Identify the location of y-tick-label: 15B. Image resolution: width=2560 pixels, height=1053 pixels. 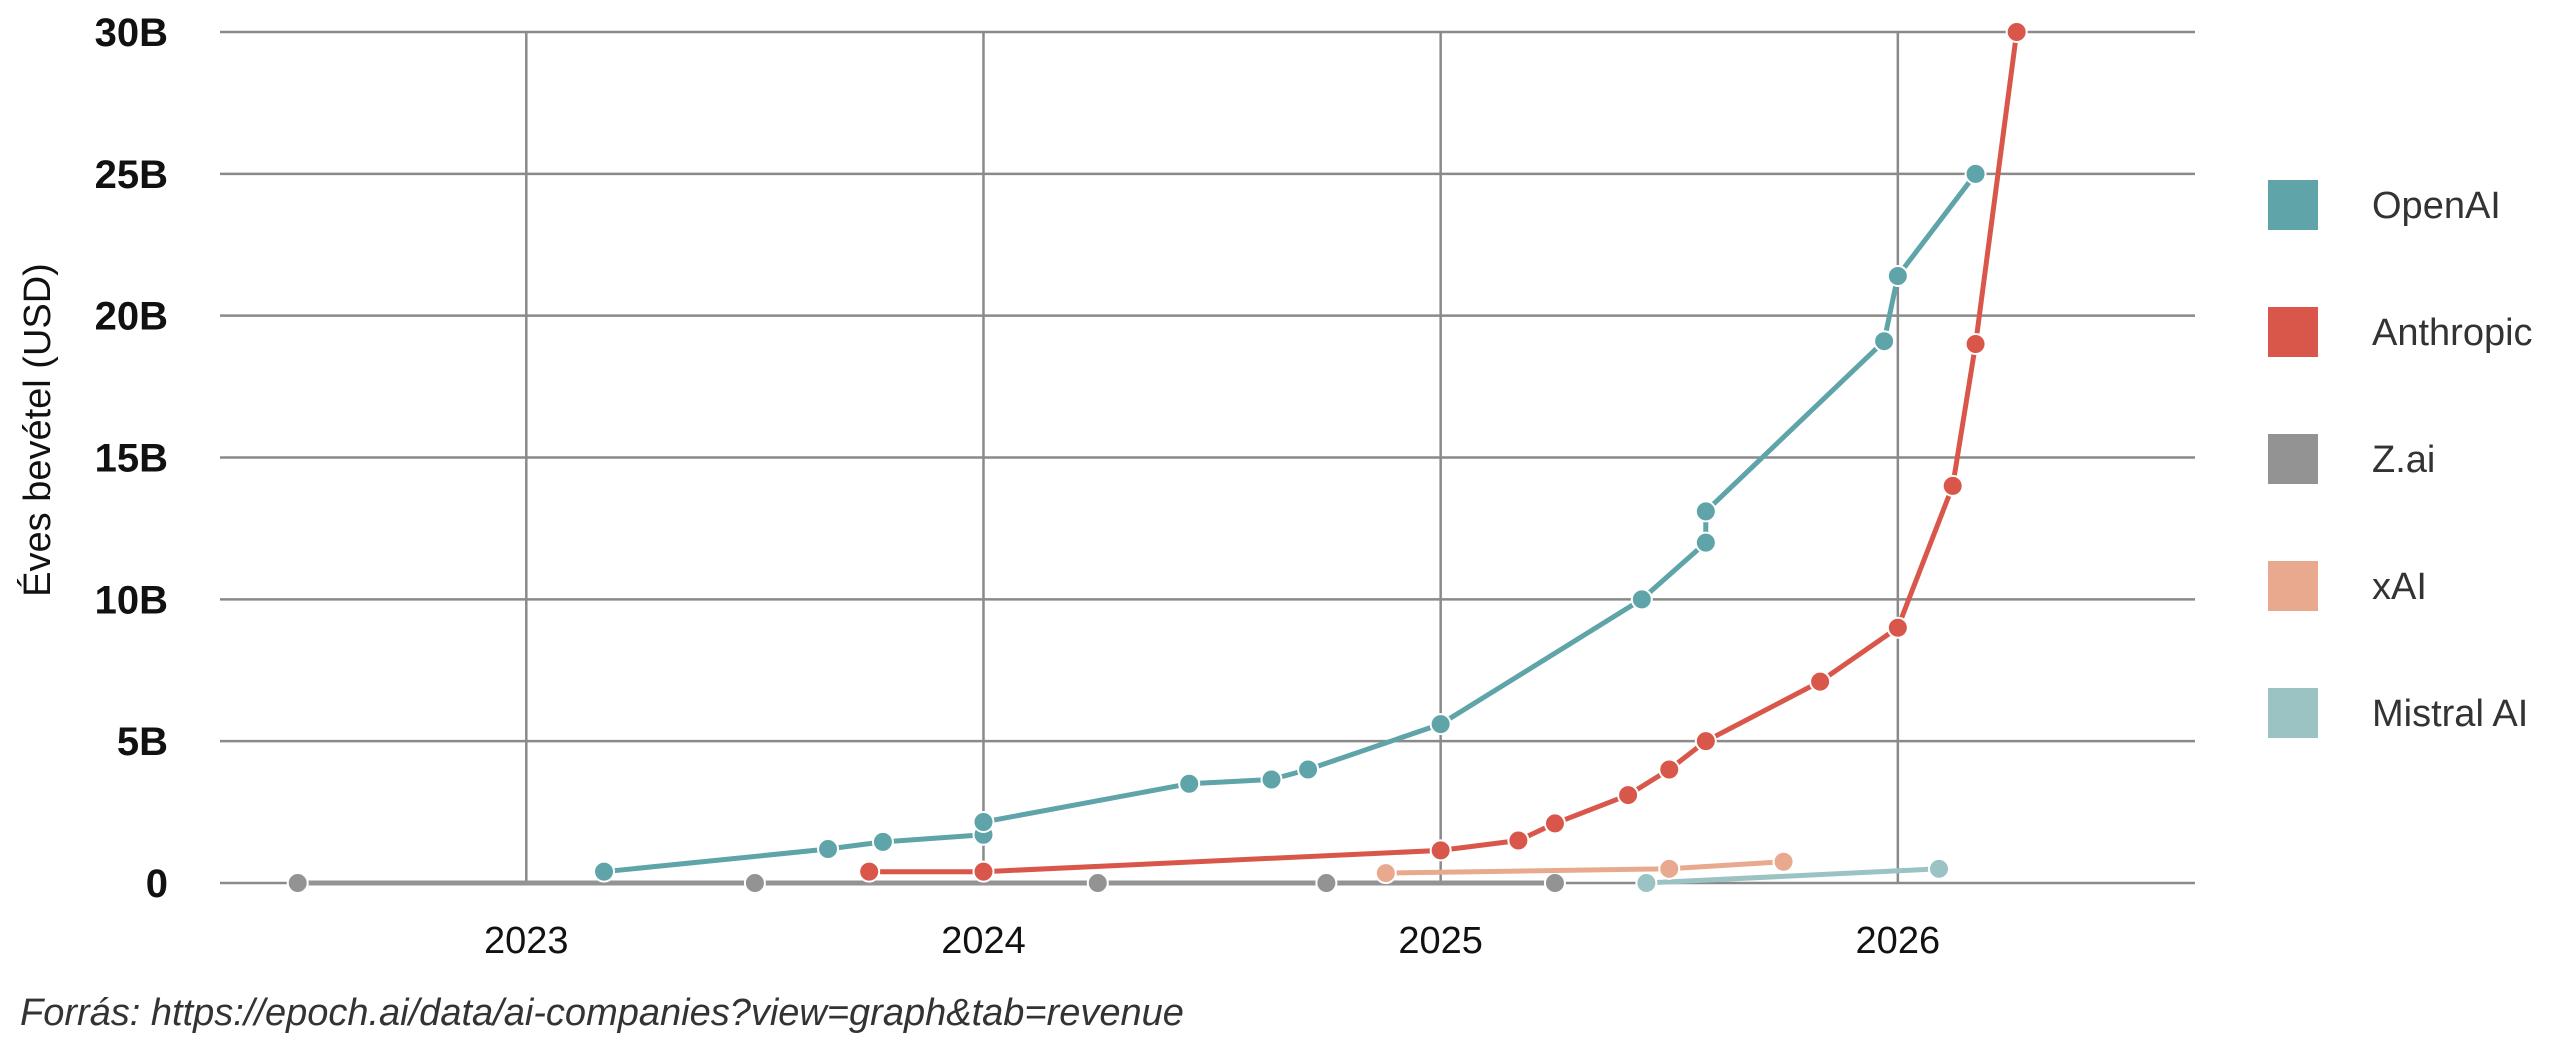
(131, 459).